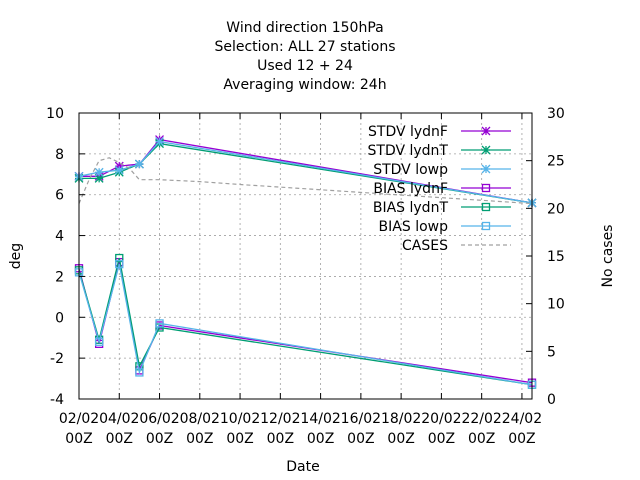  What do you see at coordinates (59, 196) in the screenshot?
I see `y-tick-label: 6` at bounding box center [59, 196].